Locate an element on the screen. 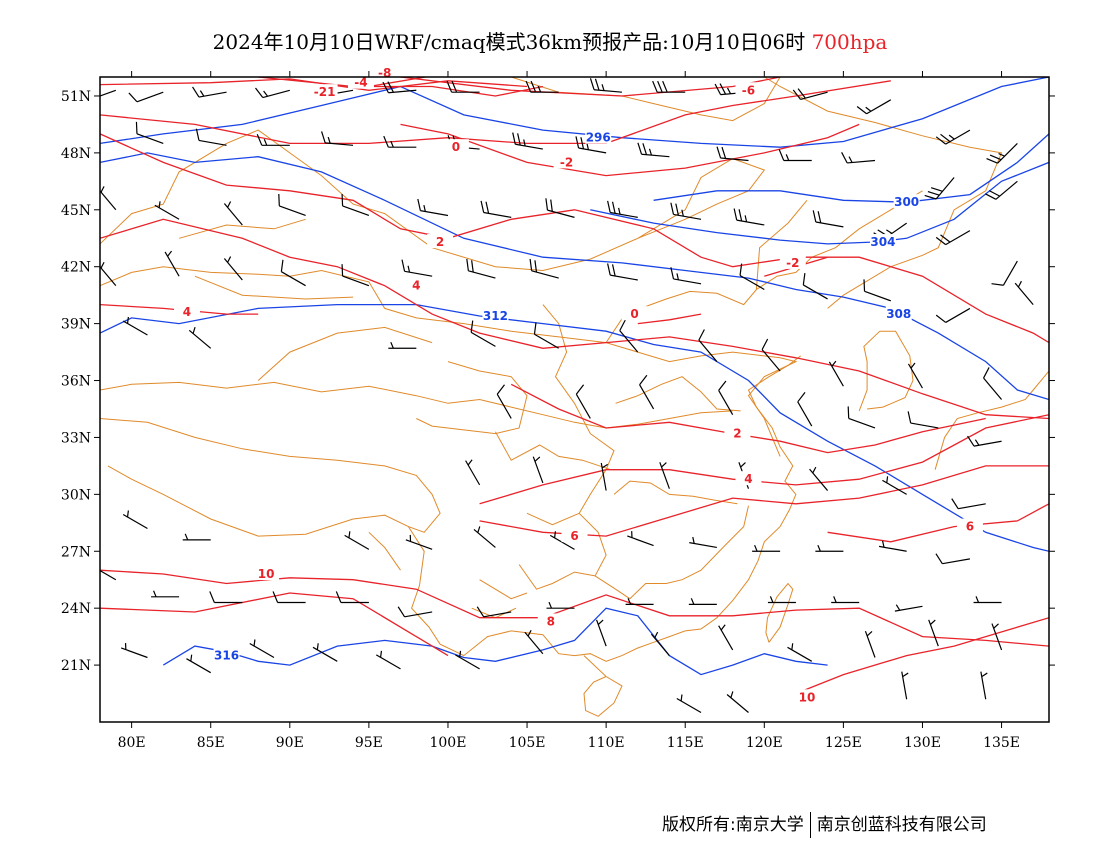 This screenshot has width=1100, height=850. temperature-contour-label: 4 is located at coordinates (187, 312).